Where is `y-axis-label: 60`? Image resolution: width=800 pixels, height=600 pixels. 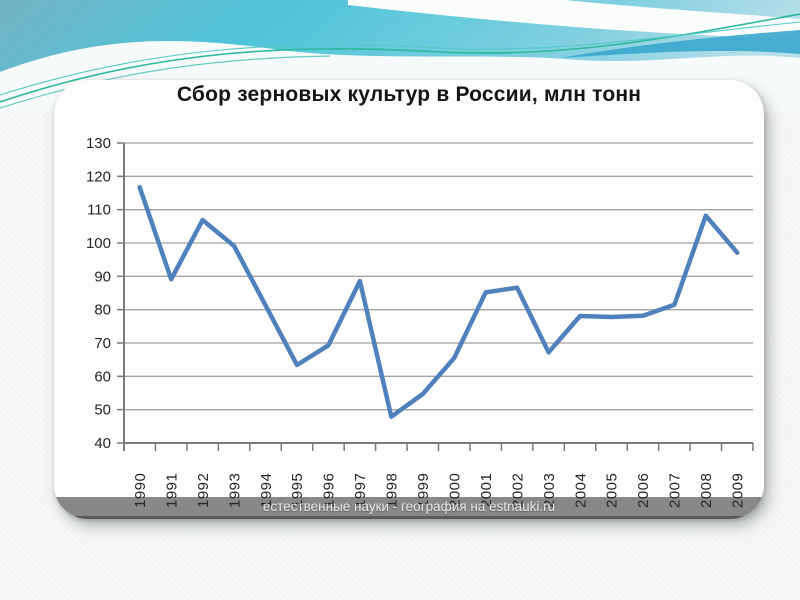
y-axis-label: 60 is located at coordinates (102, 376).